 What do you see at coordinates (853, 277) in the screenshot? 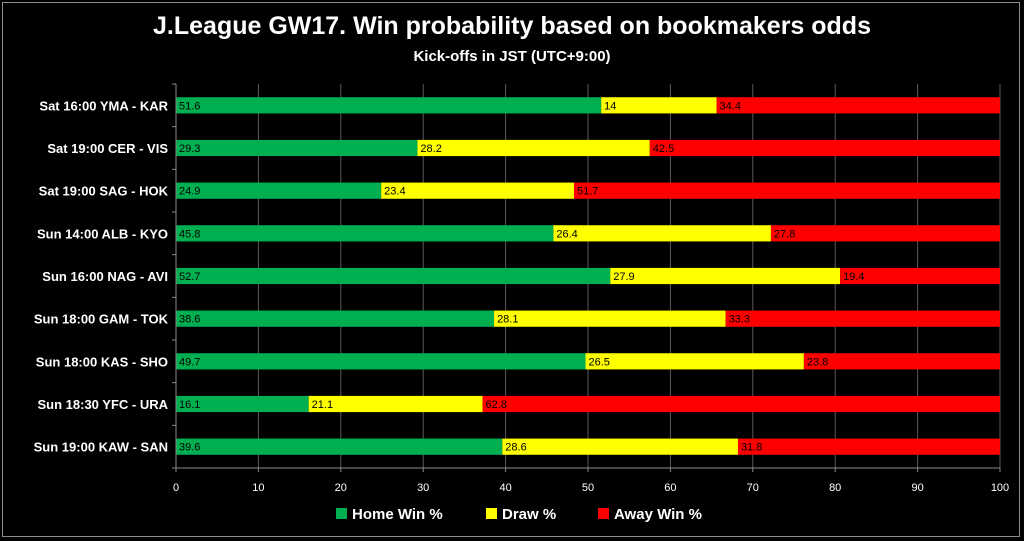
I see `data-label: 19.4` at bounding box center [853, 277].